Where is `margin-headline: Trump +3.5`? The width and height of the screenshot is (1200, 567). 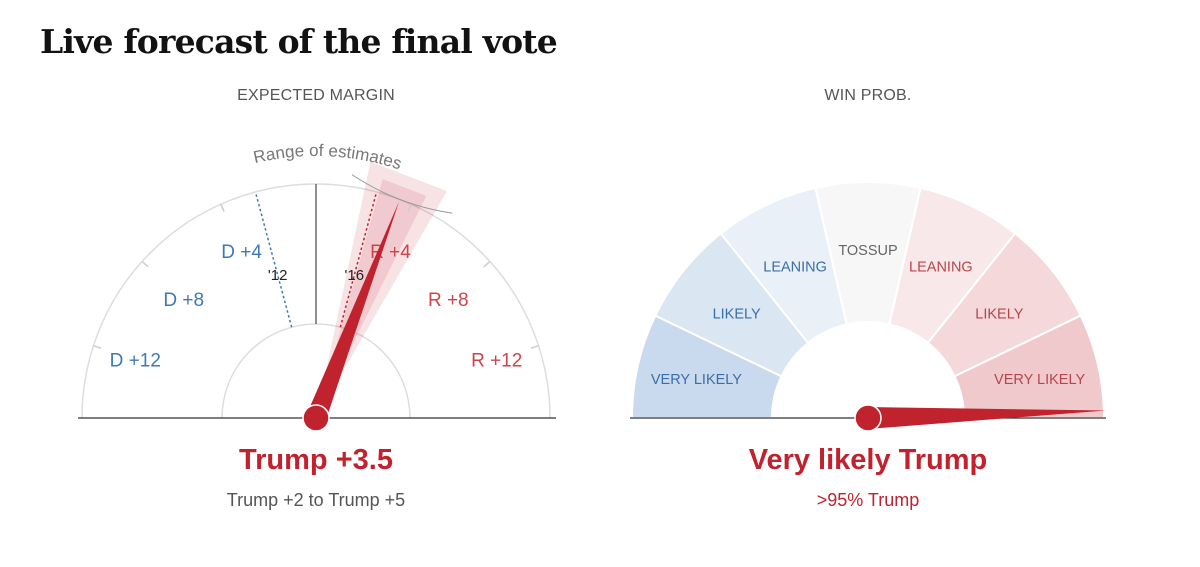 margin-headline: Trump +3.5 is located at coordinates (316, 460).